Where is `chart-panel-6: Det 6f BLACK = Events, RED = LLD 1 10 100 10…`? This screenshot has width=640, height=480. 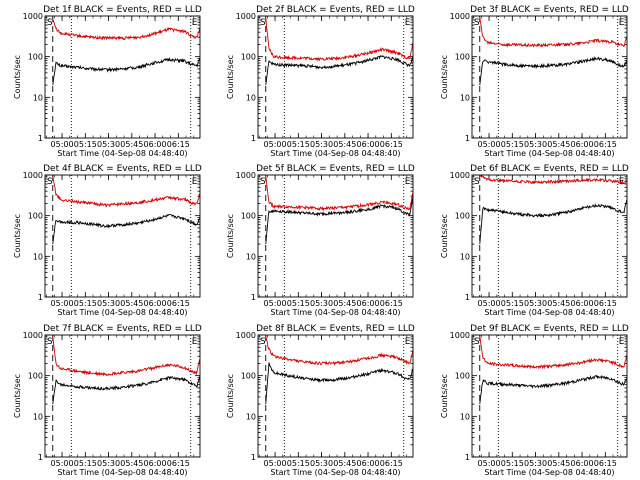
chart-panel-6: Det 6f BLACK = Events, RED = LLD 1 10 100 10… is located at coordinates (534, 240).